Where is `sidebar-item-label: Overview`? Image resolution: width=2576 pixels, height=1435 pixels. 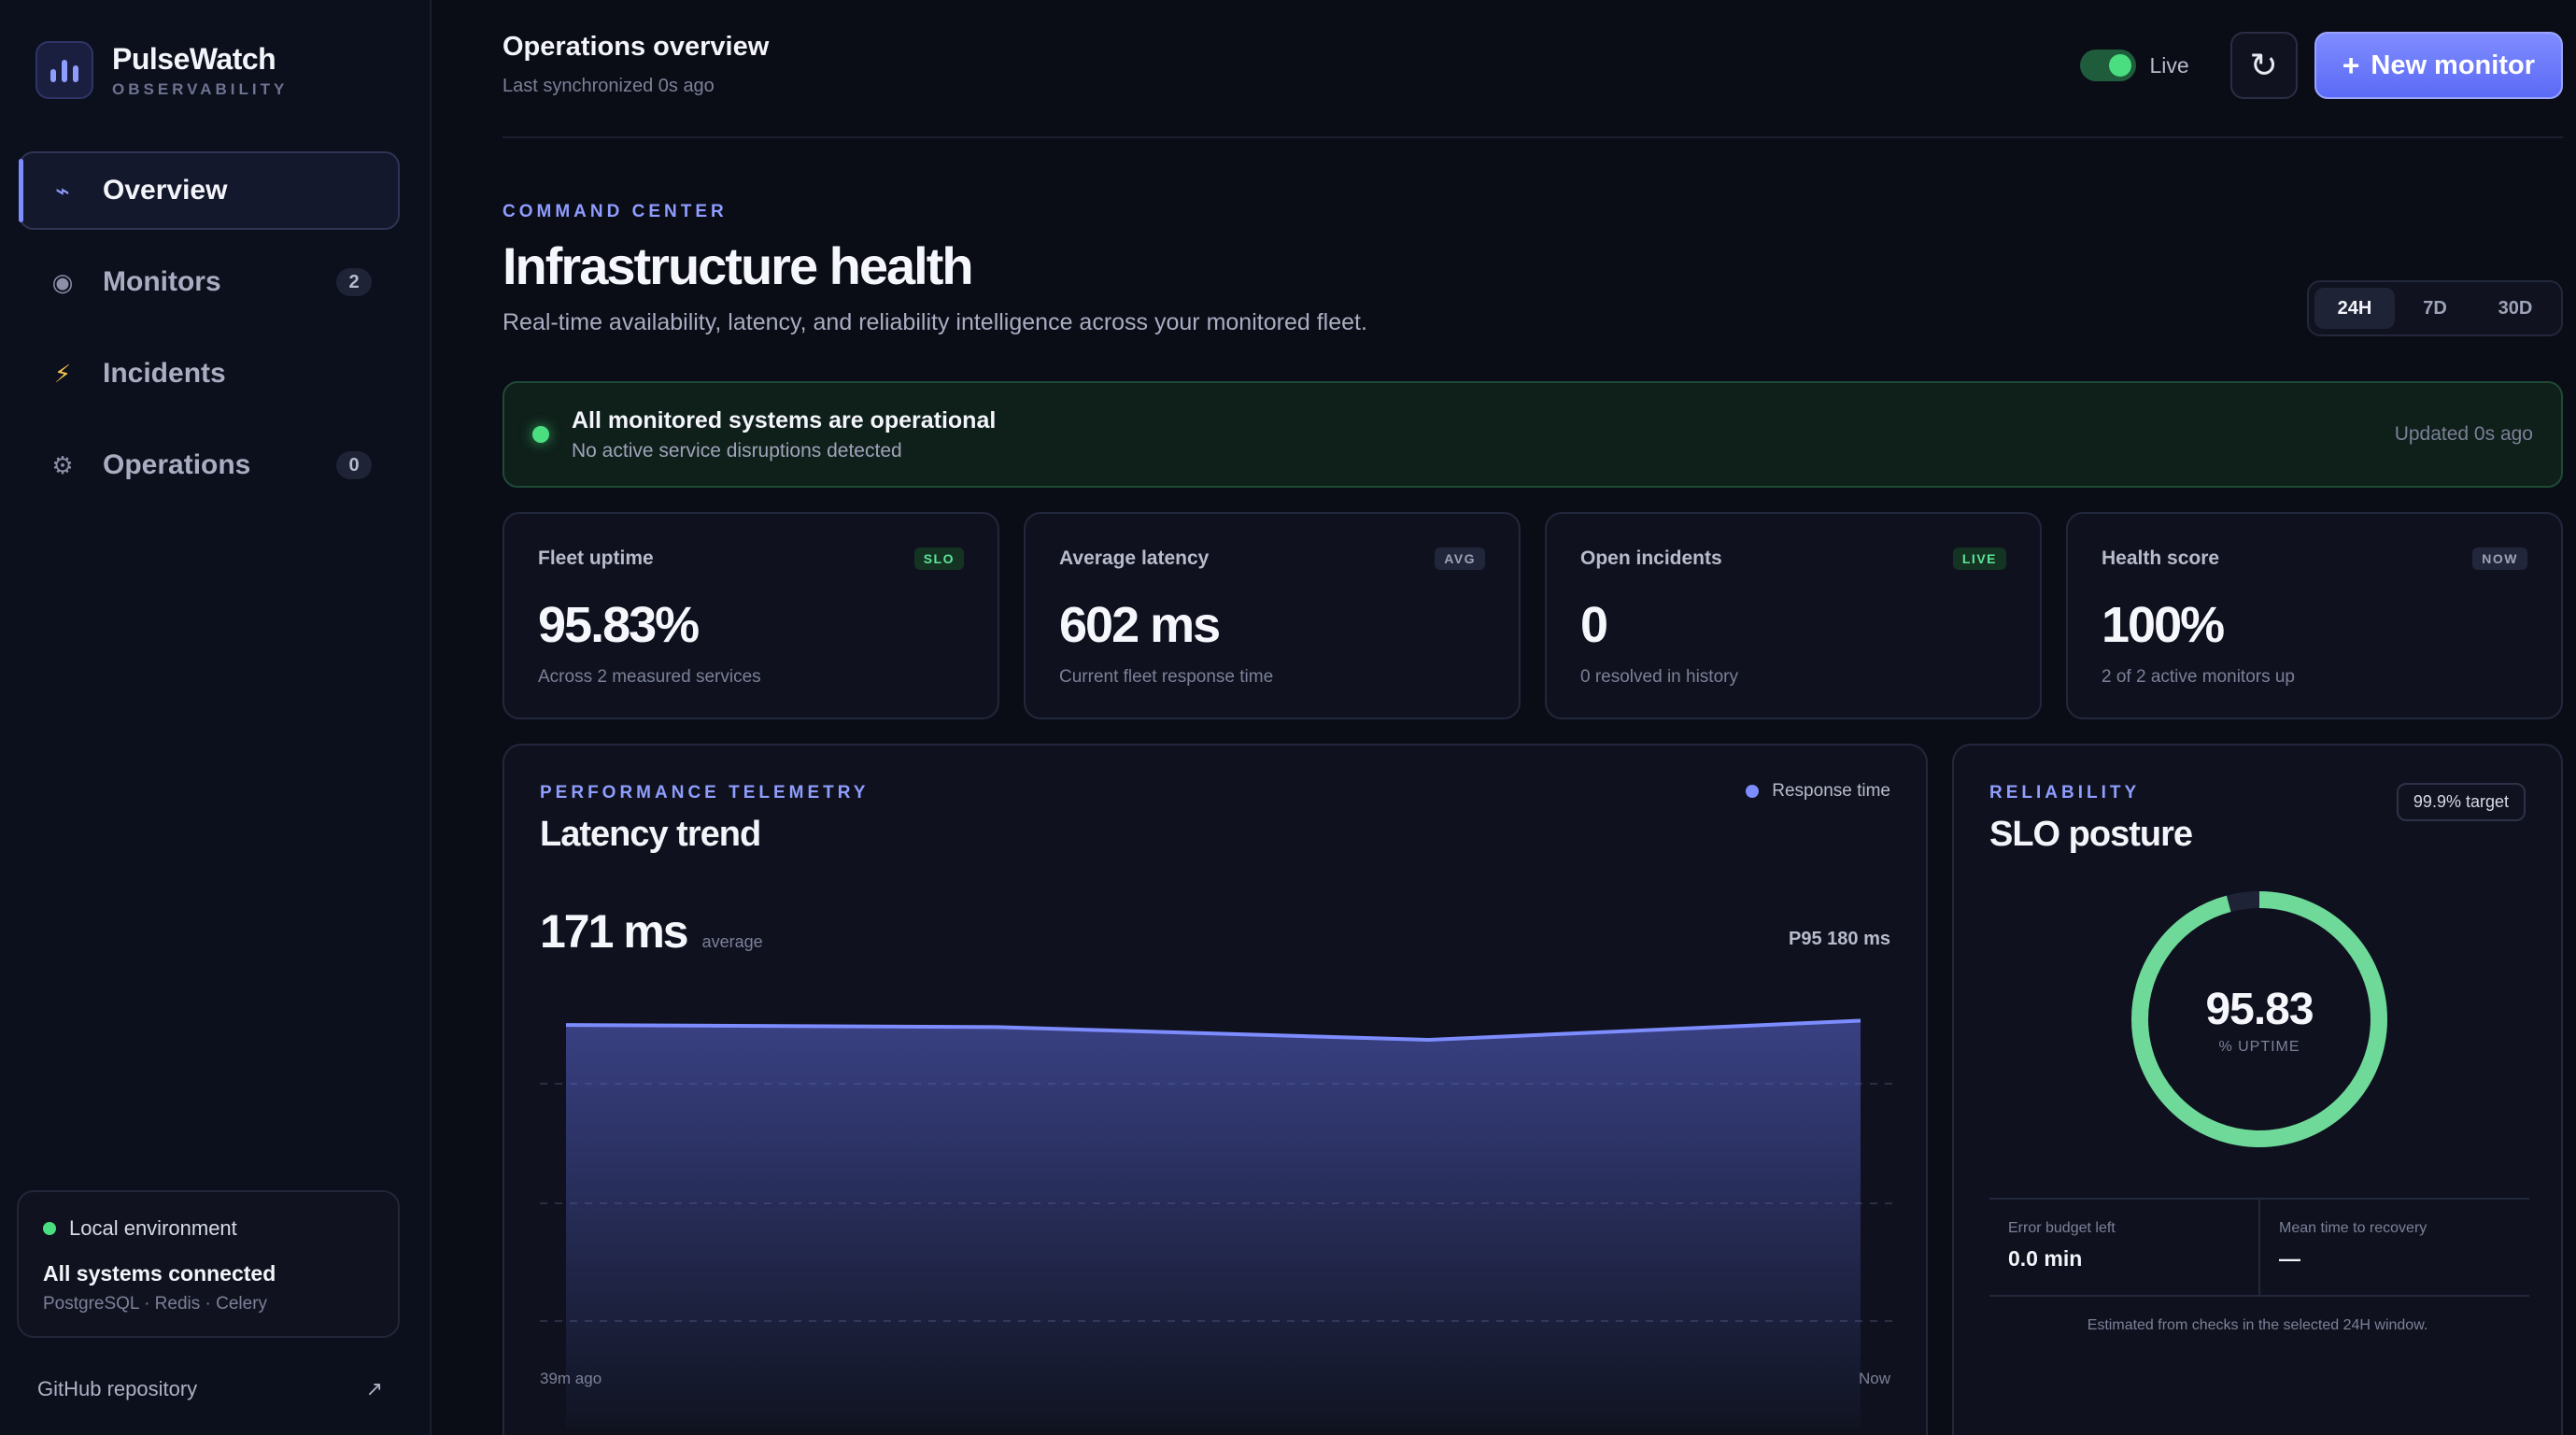 sidebar-item-label: Overview is located at coordinates (165, 190).